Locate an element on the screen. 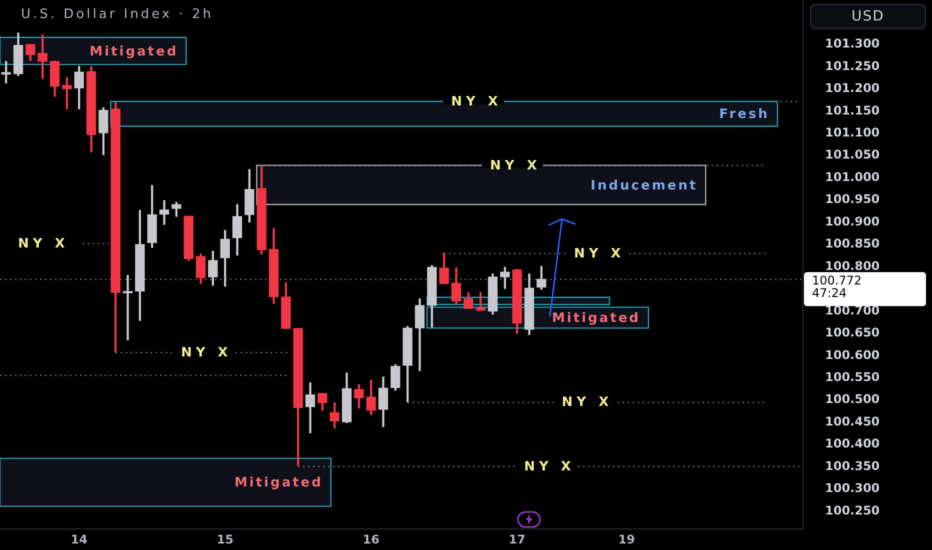 Image resolution: width=932 pixels, height=550 pixels. y-tick-label: 101.050 is located at coordinates (852, 155).